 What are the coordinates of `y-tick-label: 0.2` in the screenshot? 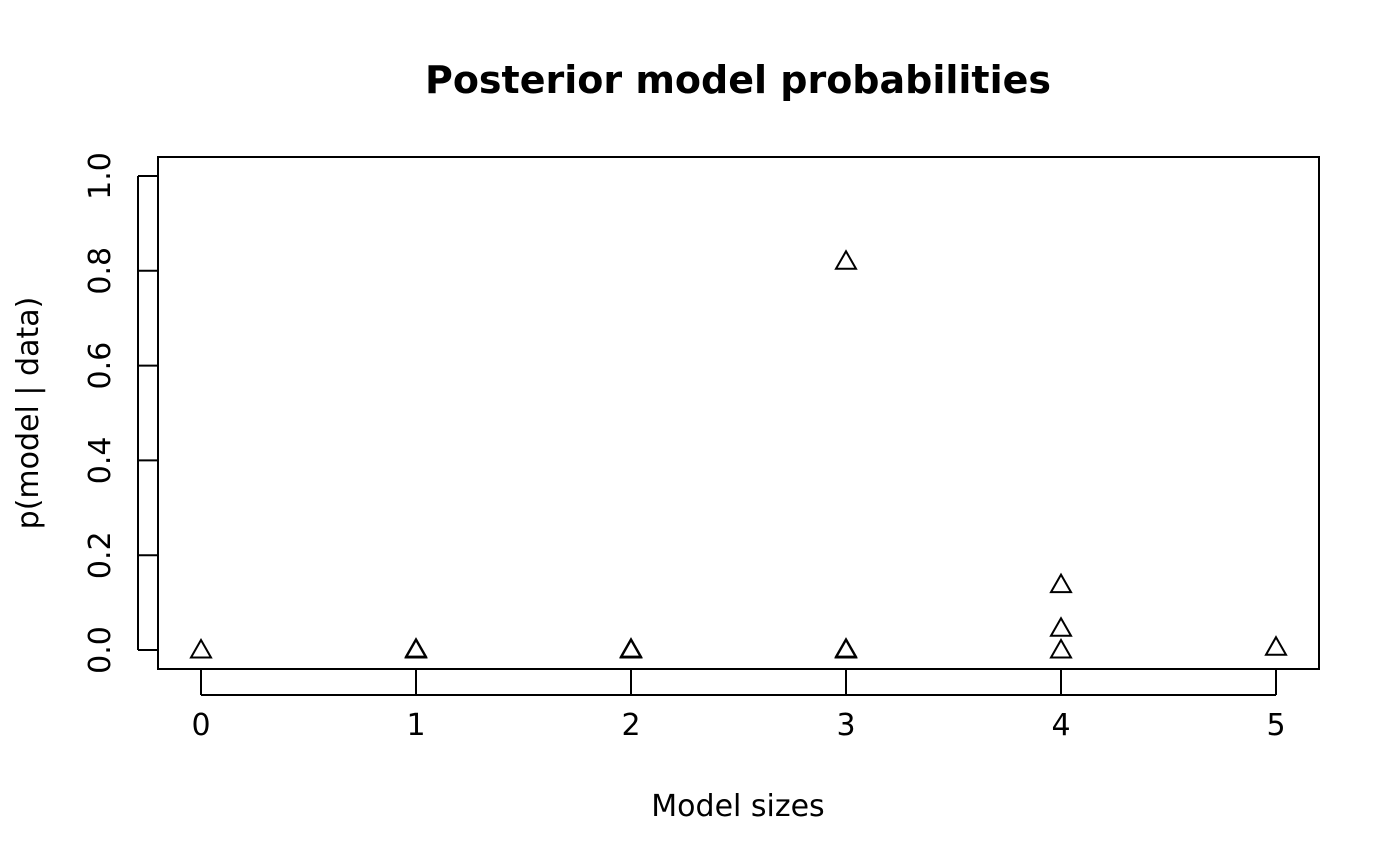 It's located at (100, 555).